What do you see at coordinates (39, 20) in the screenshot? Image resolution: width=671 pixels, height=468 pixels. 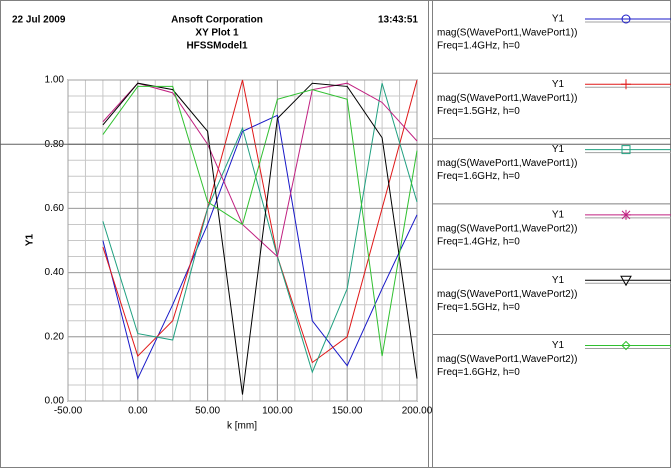 I see `date: 22 Jul 2009` at bounding box center [39, 20].